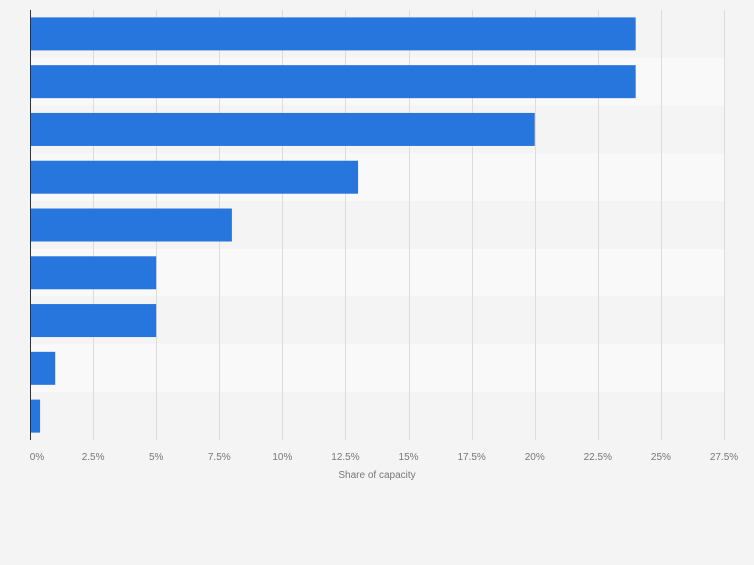 The height and width of the screenshot is (565, 754). Describe the element at coordinates (409, 457) in the screenshot. I see `x-tick-label: 15%` at that location.